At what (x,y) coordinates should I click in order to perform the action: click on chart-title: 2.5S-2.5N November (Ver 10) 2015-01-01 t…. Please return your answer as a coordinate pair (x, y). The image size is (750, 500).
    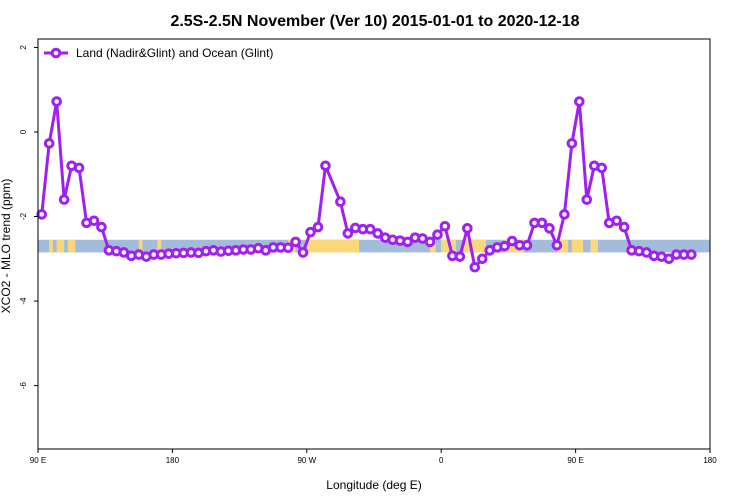
    Looking at the image, I should click on (374, 21).